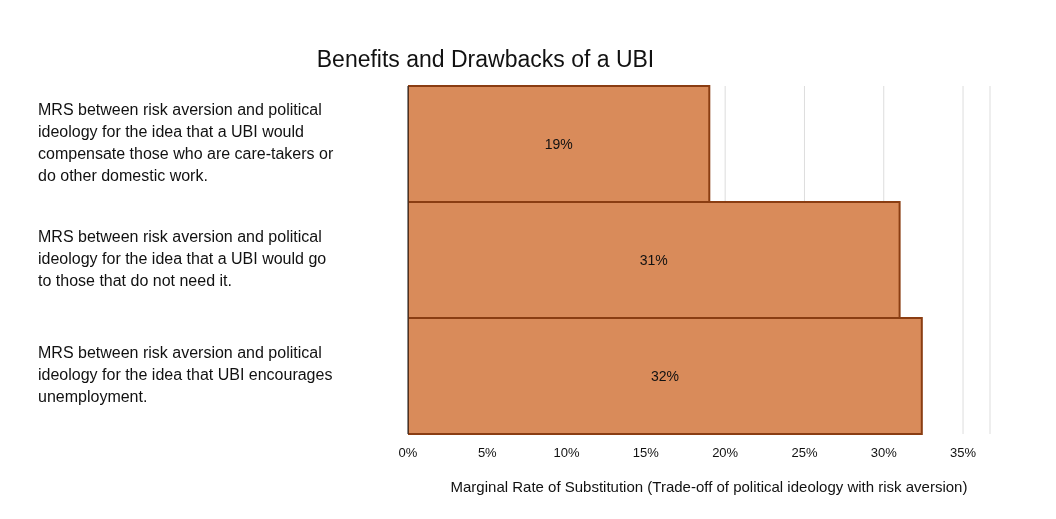 This screenshot has height=519, width=1056. What do you see at coordinates (185, 375) in the screenshot?
I see `y-tick-label: MRS between risk aversion and political ideology for the idea that UBI encourages unemployment.` at bounding box center [185, 375].